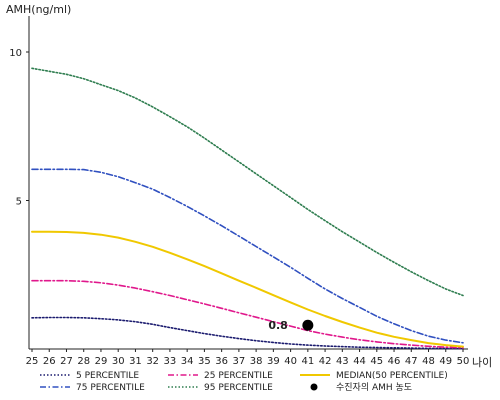  What do you see at coordinates (187, 361) in the screenshot?
I see `x-tick-label: 34` at bounding box center [187, 361].